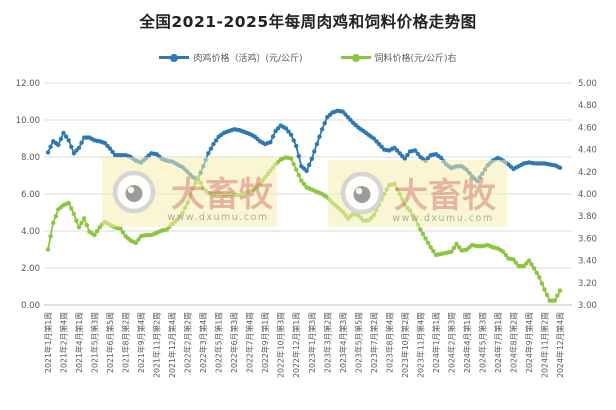 This screenshot has height=410, width=616. Describe the element at coordinates (587, 106) in the screenshot. I see `right-axis-tick-label: 4.80` at that location.